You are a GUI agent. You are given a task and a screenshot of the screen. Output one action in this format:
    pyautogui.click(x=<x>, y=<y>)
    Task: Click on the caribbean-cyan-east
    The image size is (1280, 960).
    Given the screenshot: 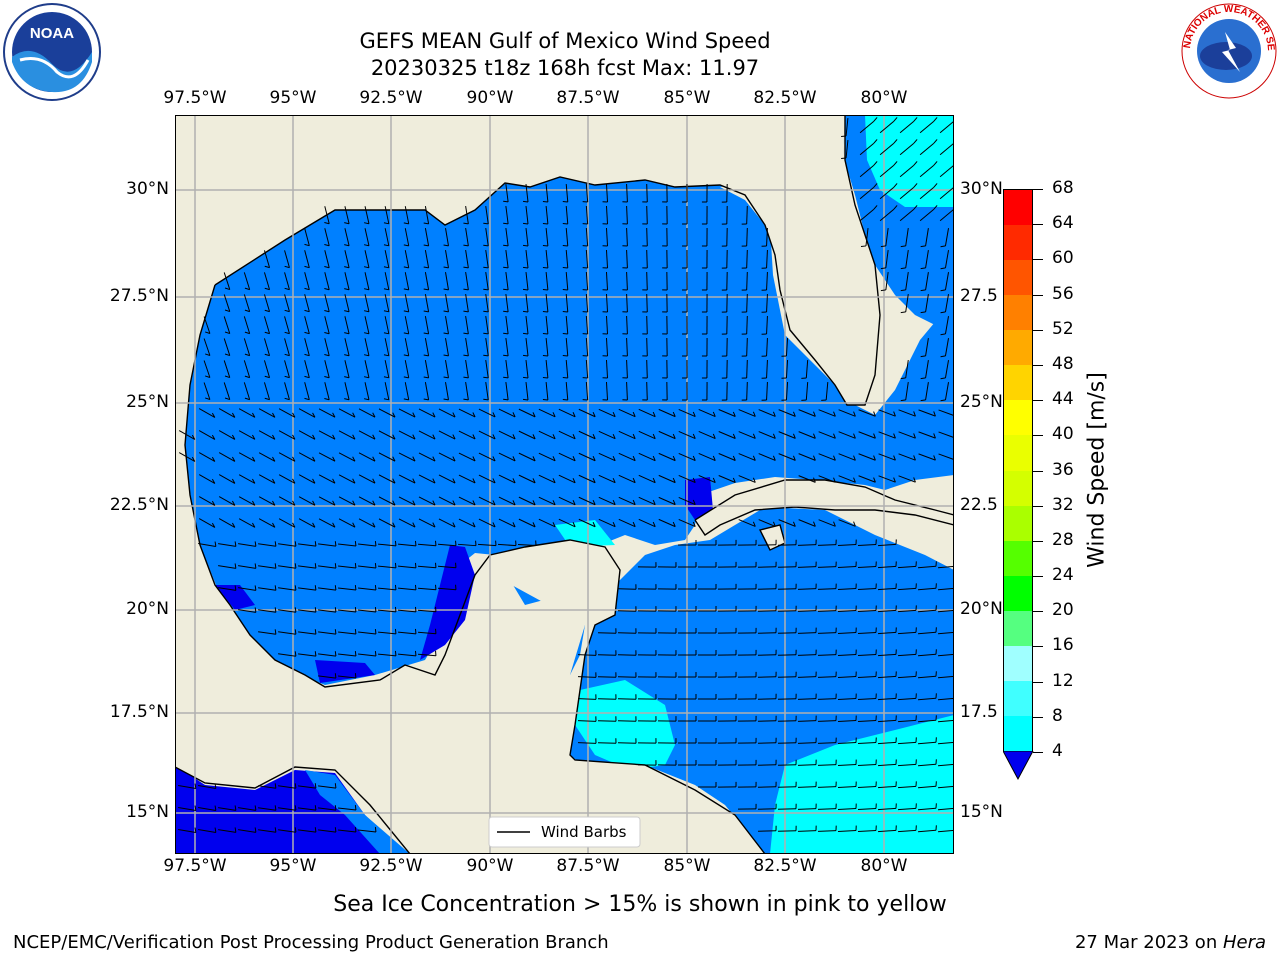 What is the action you would take?
    pyautogui.click(x=862, y=784)
    